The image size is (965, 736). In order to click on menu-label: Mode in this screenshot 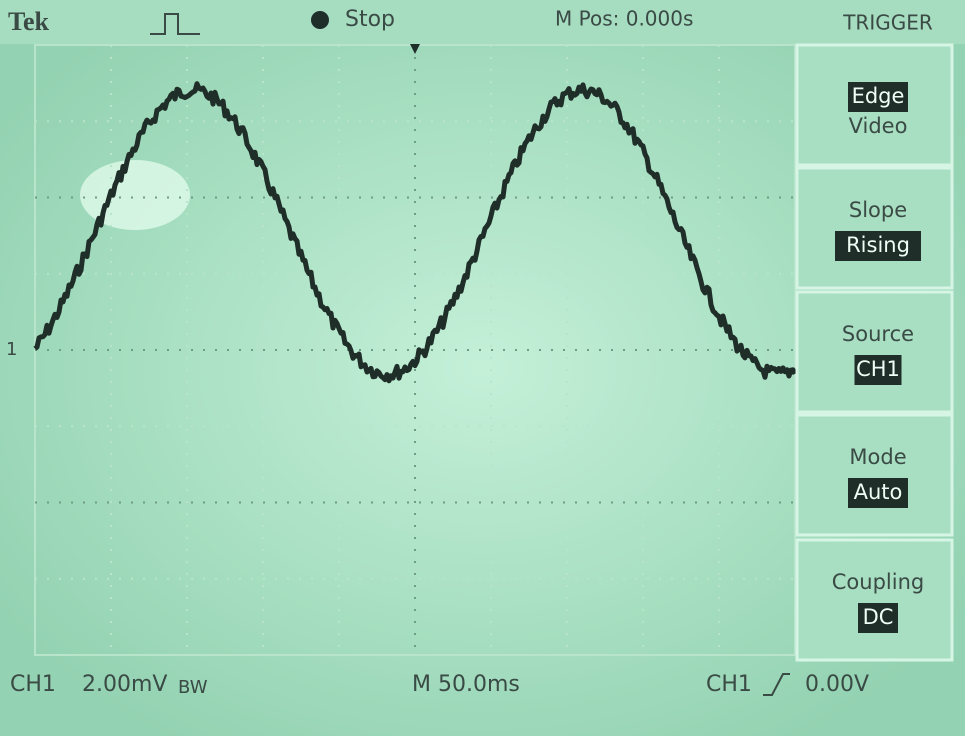, I will do `click(877, 457)`.